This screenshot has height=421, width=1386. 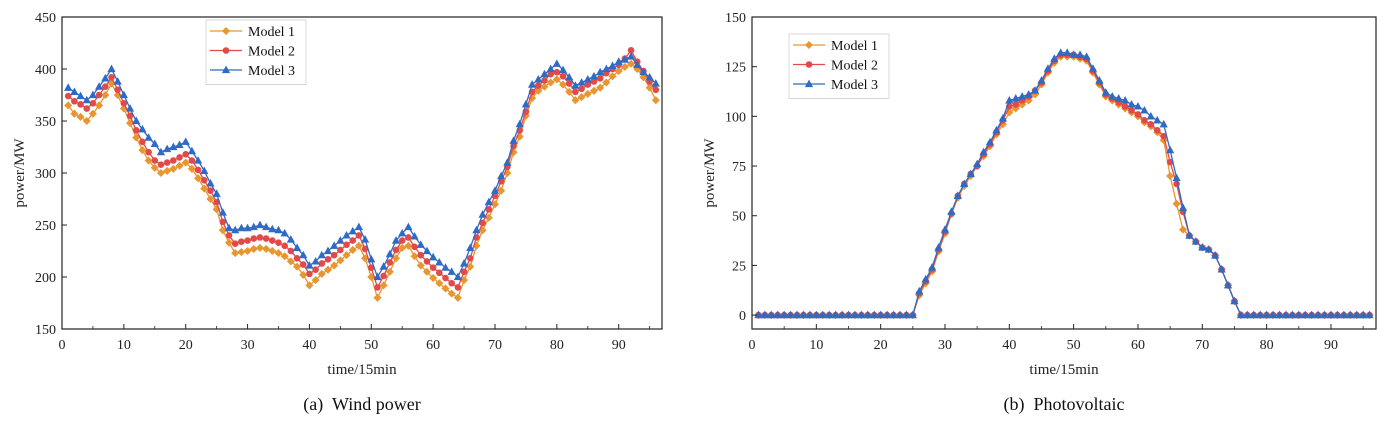 What do you see at coordinates (854, 66) in the screenshot?
I see `photovoltaic-legend-label: Model 2` at bounding box center [854, 66].